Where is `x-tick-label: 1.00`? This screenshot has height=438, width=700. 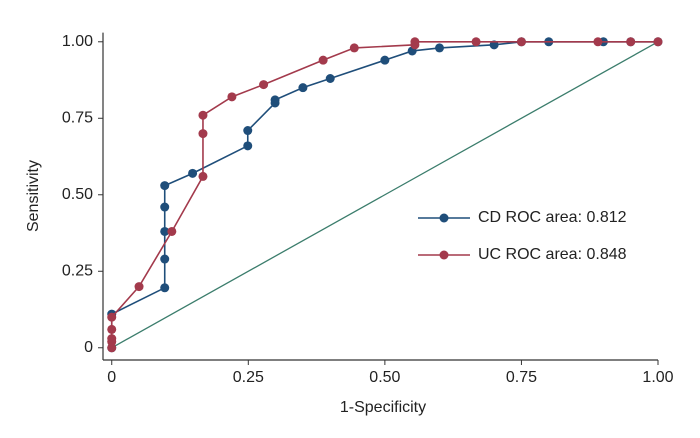
x-tick-label: 1.00 is located at coordinates (657, 377).